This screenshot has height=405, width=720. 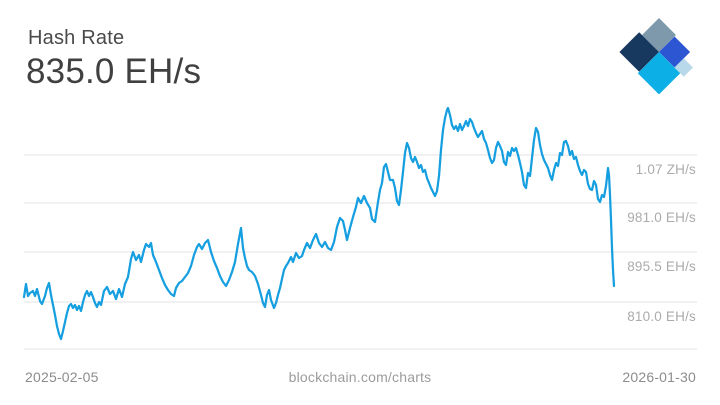 I want to click on chart-credit: blockchain.com/charts, so click(x=360, y=377).